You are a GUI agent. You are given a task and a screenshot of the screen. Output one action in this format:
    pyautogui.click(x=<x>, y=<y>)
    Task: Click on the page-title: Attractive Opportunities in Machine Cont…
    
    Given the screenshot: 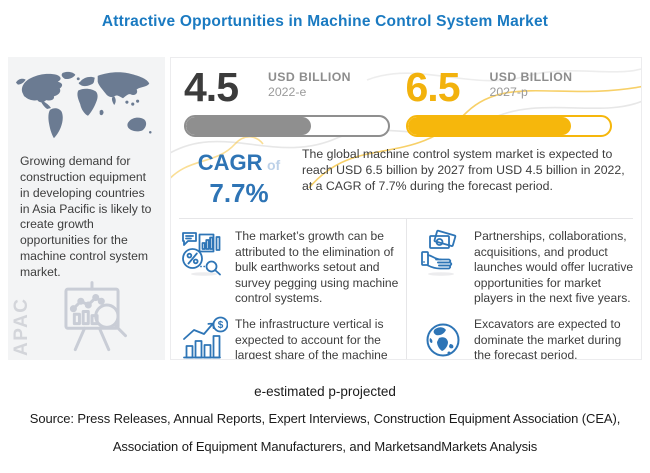 What is the action you would take?
    pyautogui.click(x=325, y=21)
    